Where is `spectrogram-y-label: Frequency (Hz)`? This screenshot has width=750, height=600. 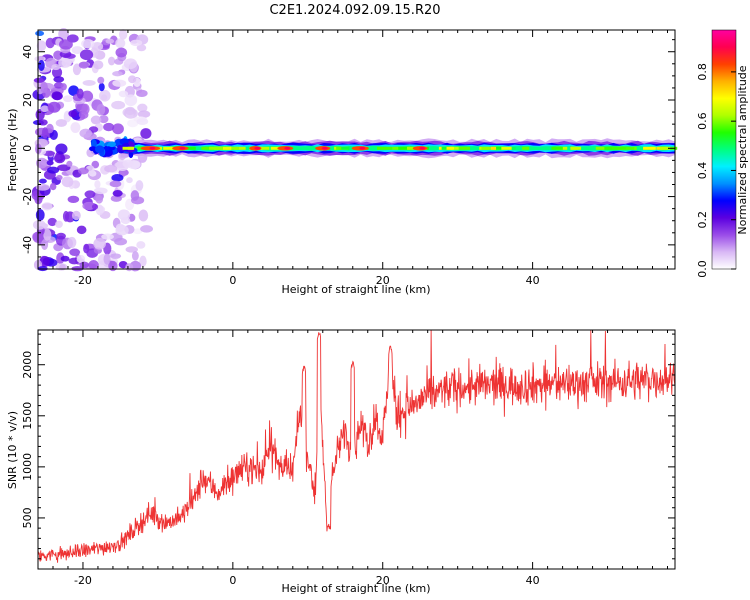
spectrogram-y-label: Frequency (Hz) is located at coordinates (12, 150).